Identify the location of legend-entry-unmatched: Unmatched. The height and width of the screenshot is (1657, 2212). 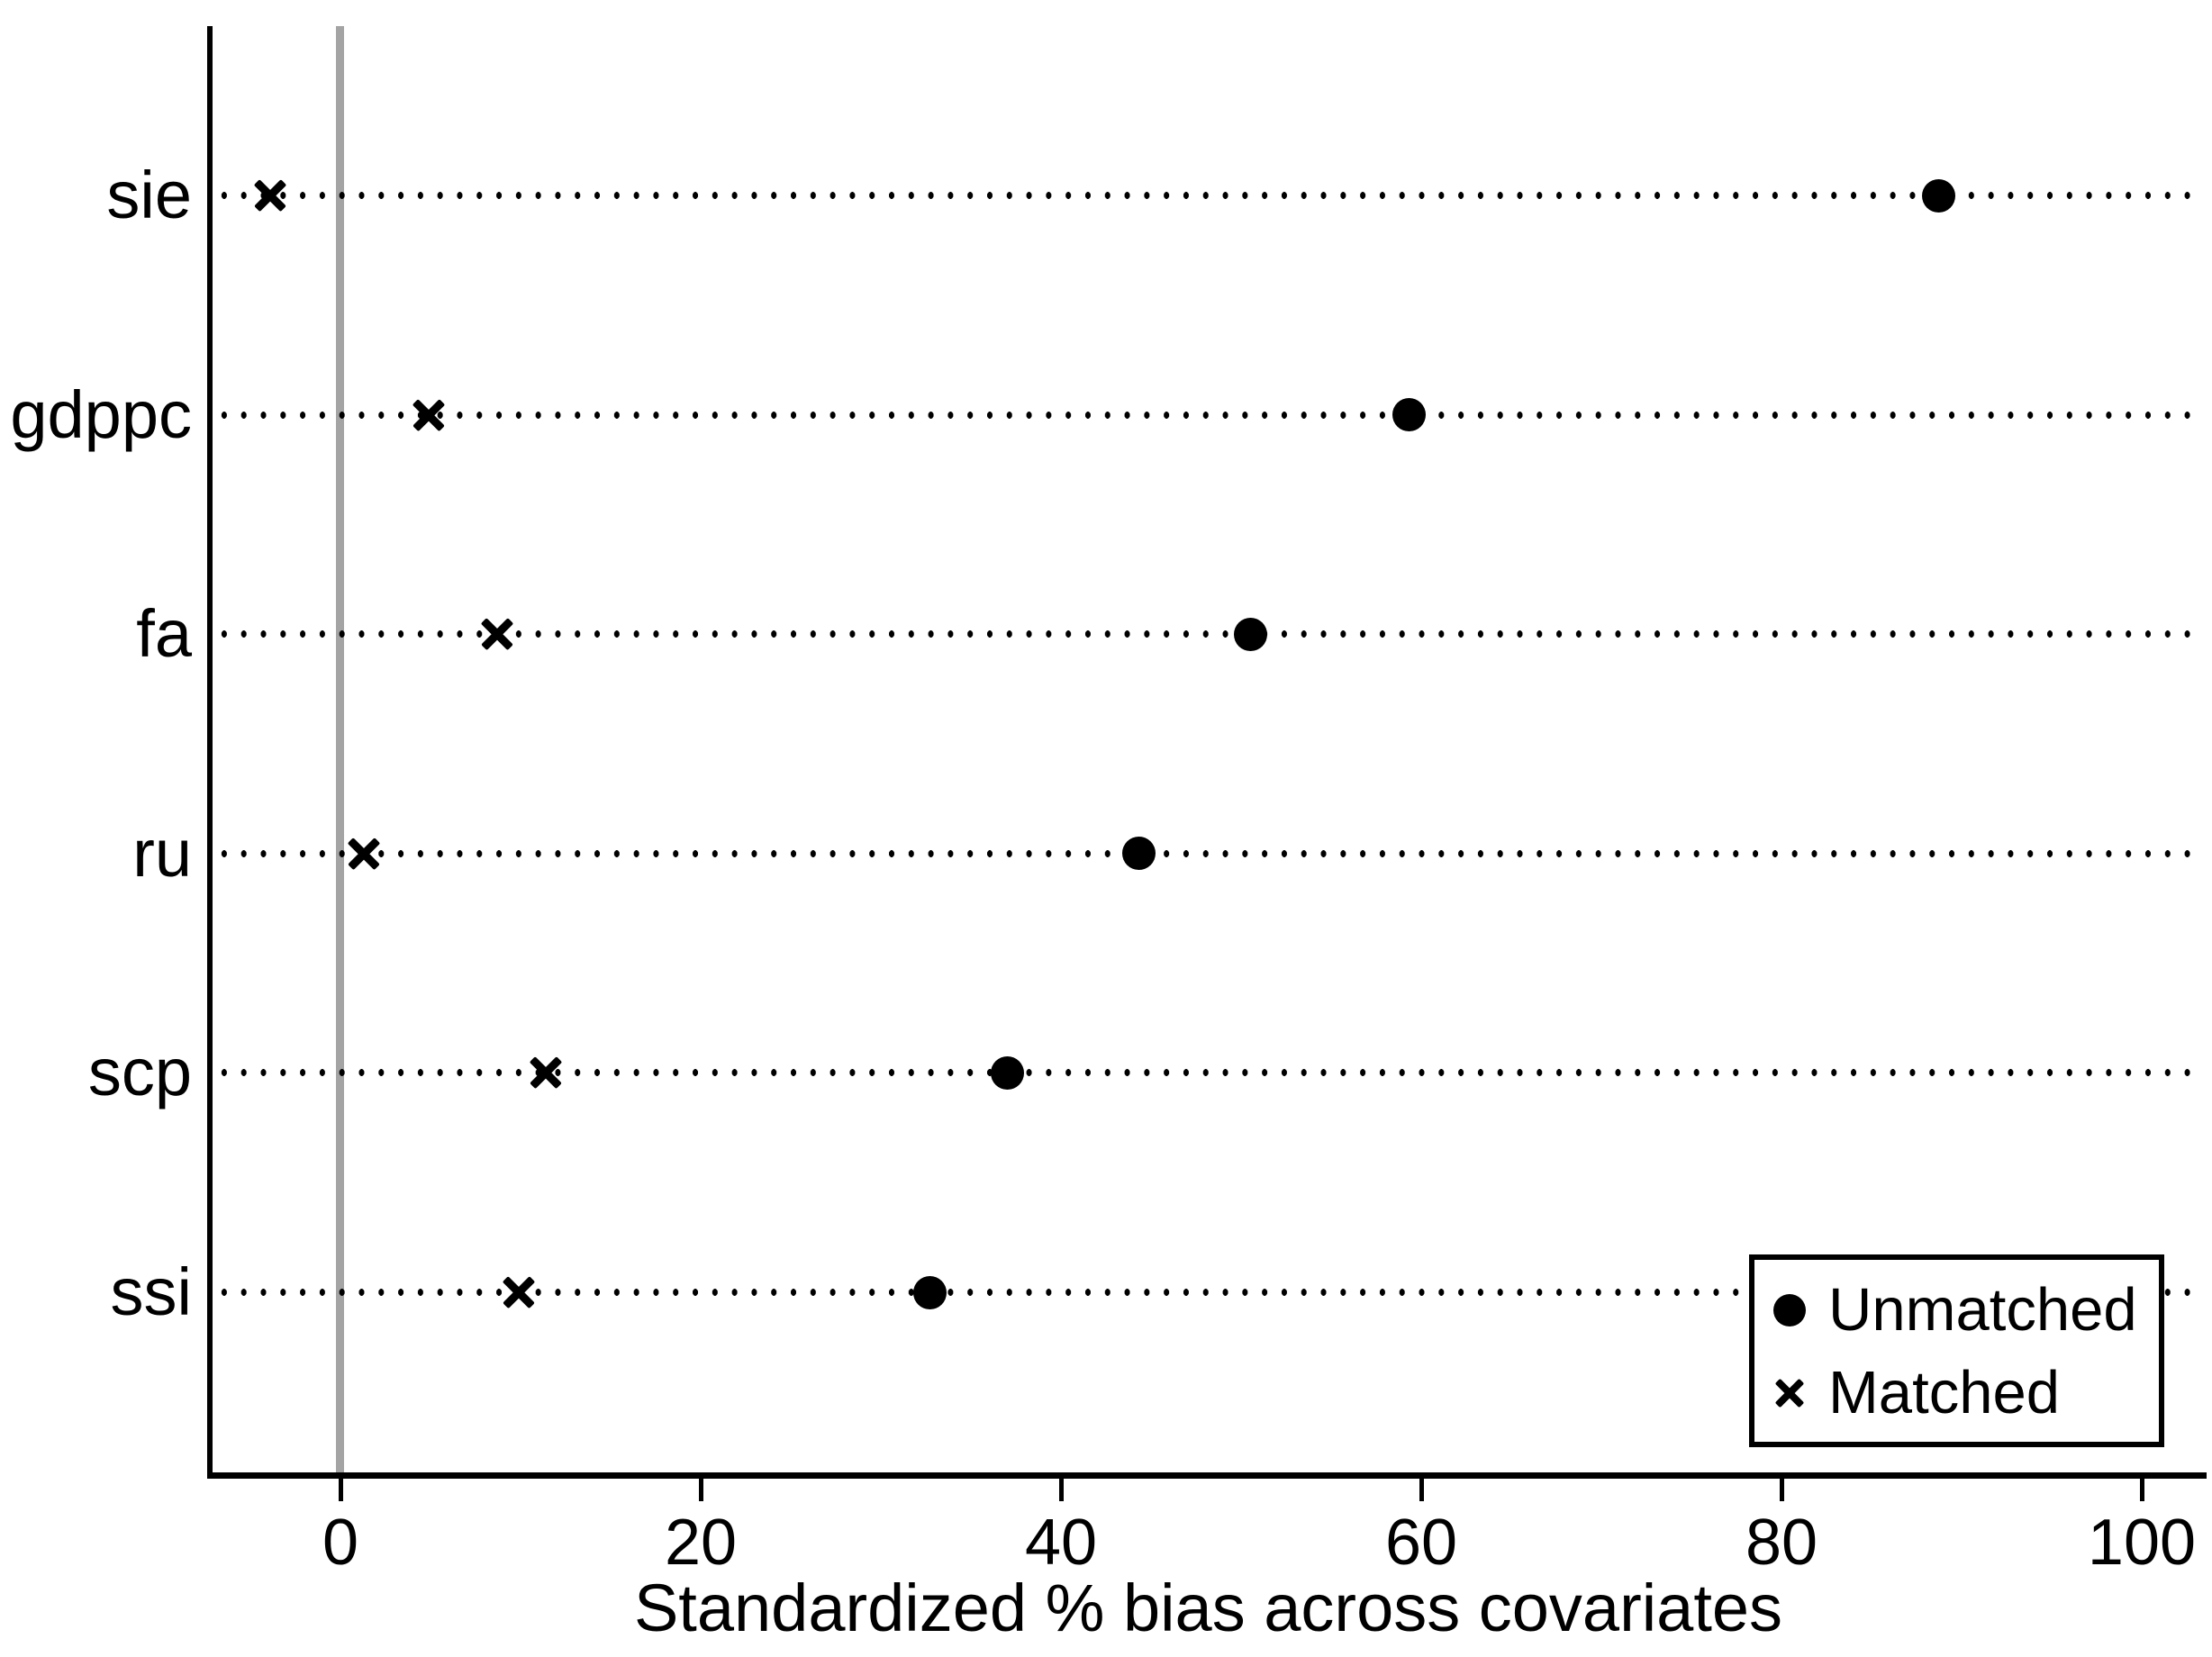
(1950, 1310).